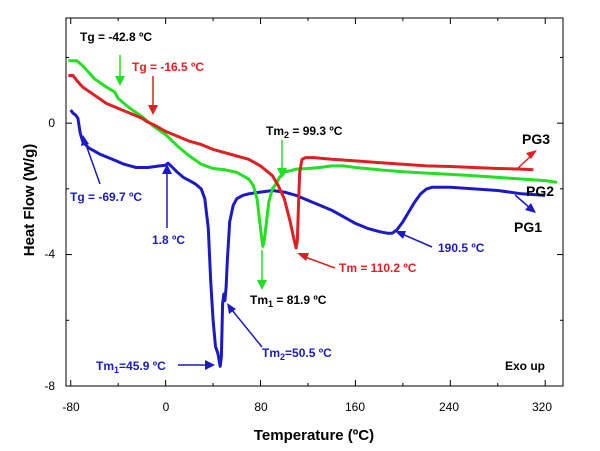 This screenshot has height=451, width=600. What do you see at coordinates (449, 407) in the screenshot?
I see `x-tick-label: 240` at bounding box center [449, 407].